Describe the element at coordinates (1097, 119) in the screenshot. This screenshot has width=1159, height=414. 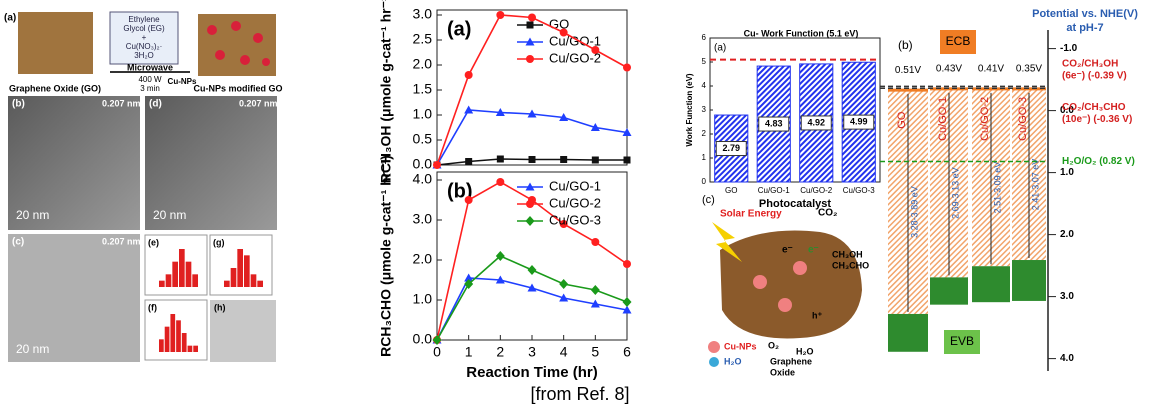
I see `label: (10e⁻) (-0.36 V)` at that location.